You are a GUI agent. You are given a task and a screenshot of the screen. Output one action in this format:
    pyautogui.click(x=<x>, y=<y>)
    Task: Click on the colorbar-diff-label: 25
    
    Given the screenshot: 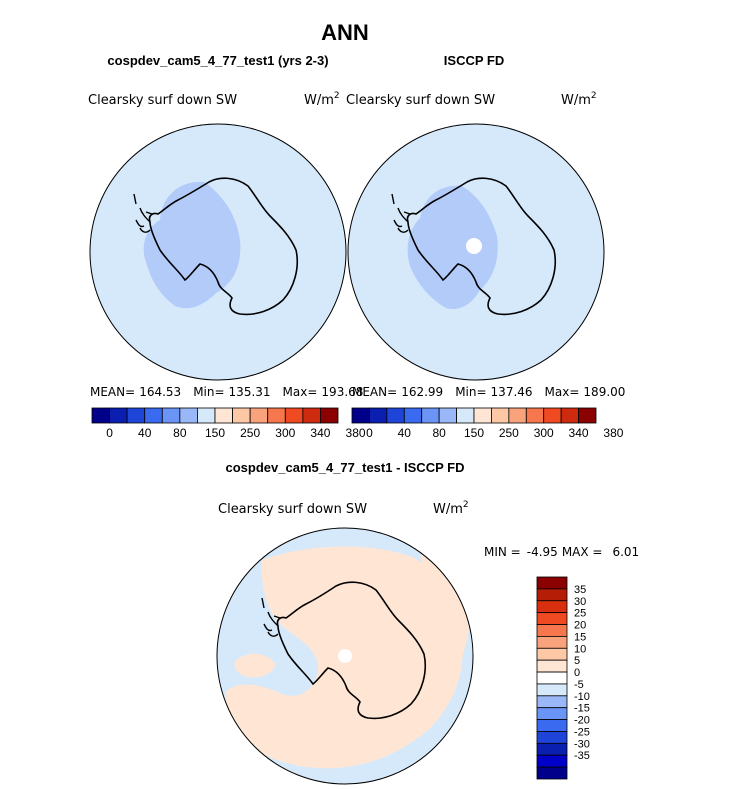 What is the action you would take?
    pyautogui.click(x=580, y=614)
    